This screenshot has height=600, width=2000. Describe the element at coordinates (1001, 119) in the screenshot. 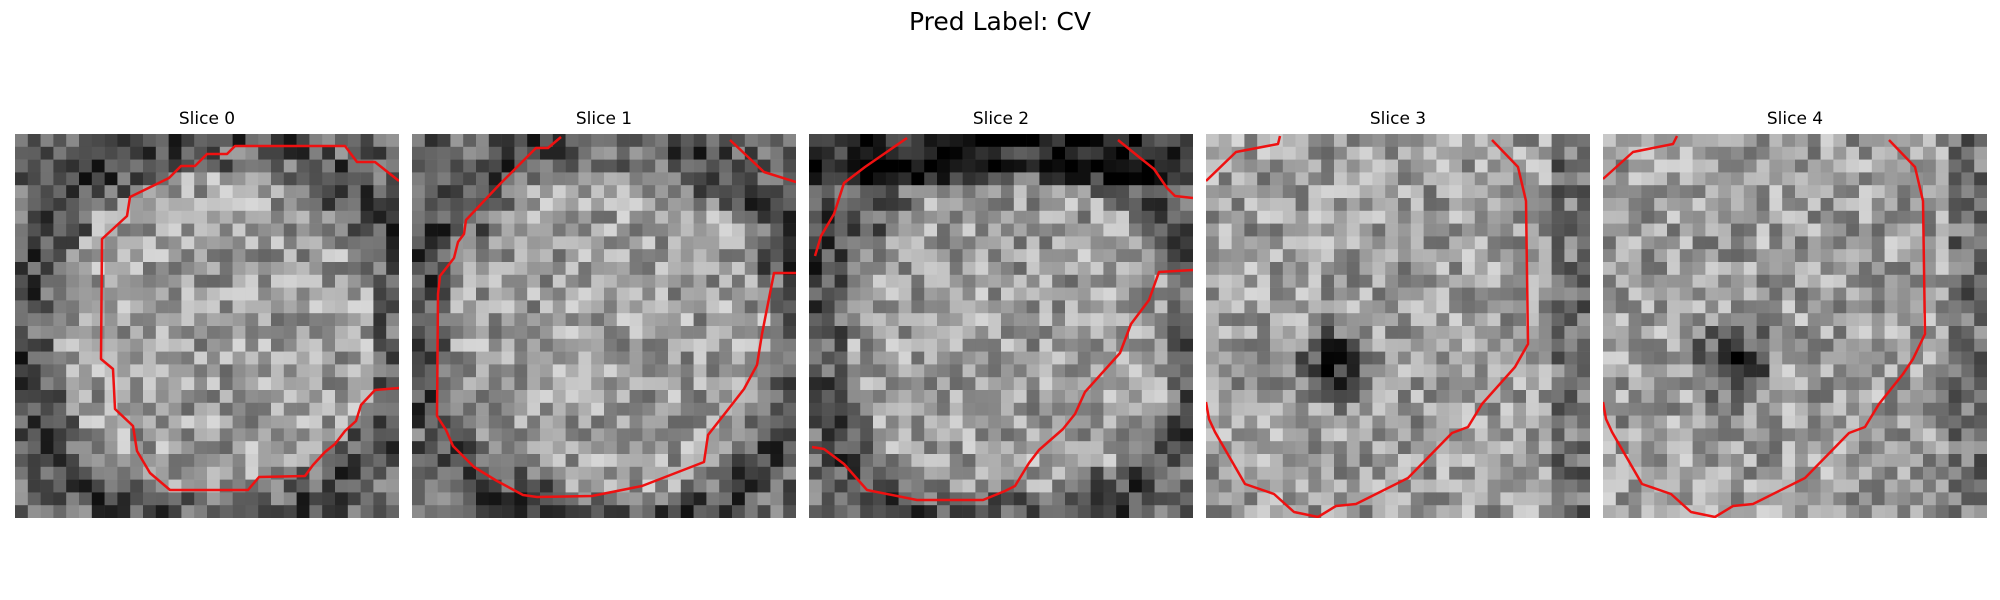

I see `slice-title: Slice 2` at that location.